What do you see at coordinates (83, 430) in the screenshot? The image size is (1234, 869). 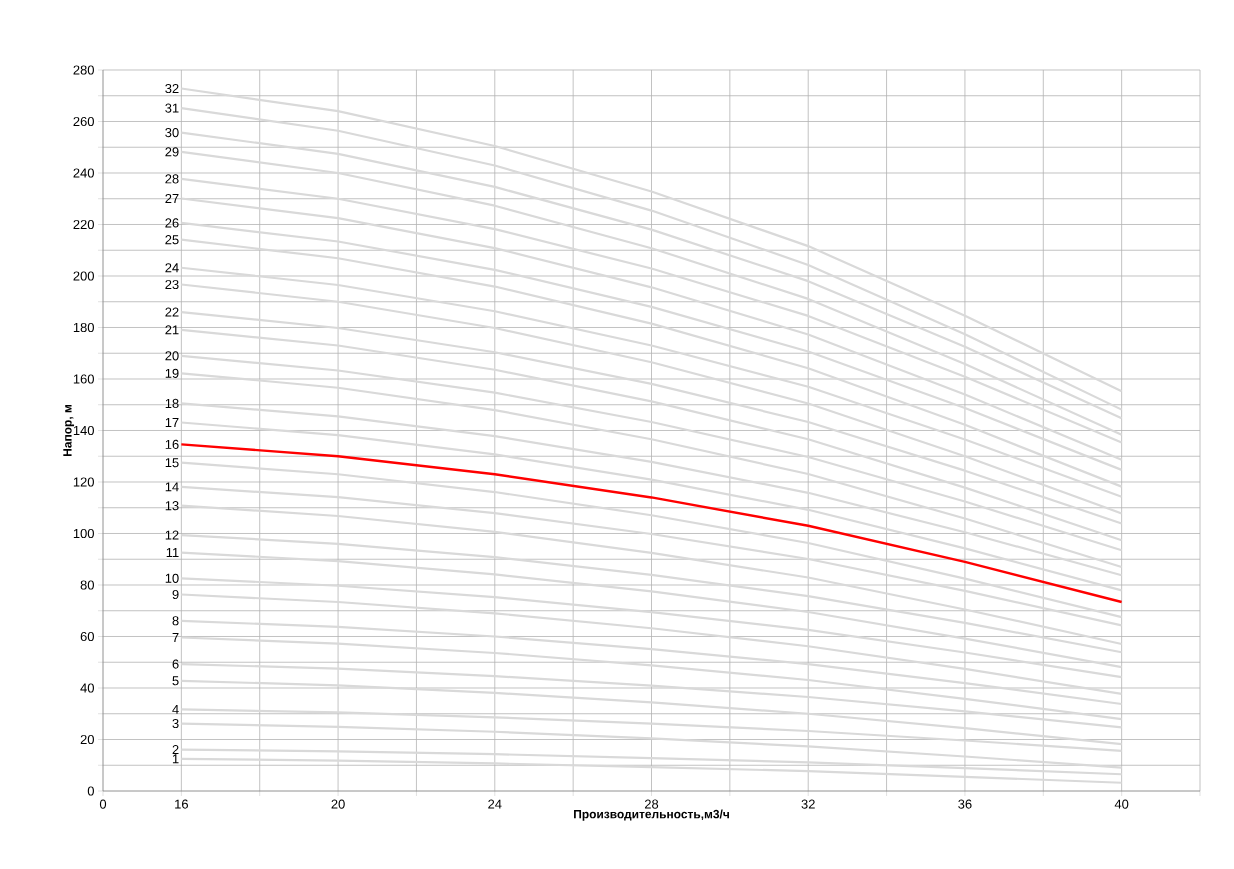 I see `y-tick-label: 140` at bounding box center [83, 430].